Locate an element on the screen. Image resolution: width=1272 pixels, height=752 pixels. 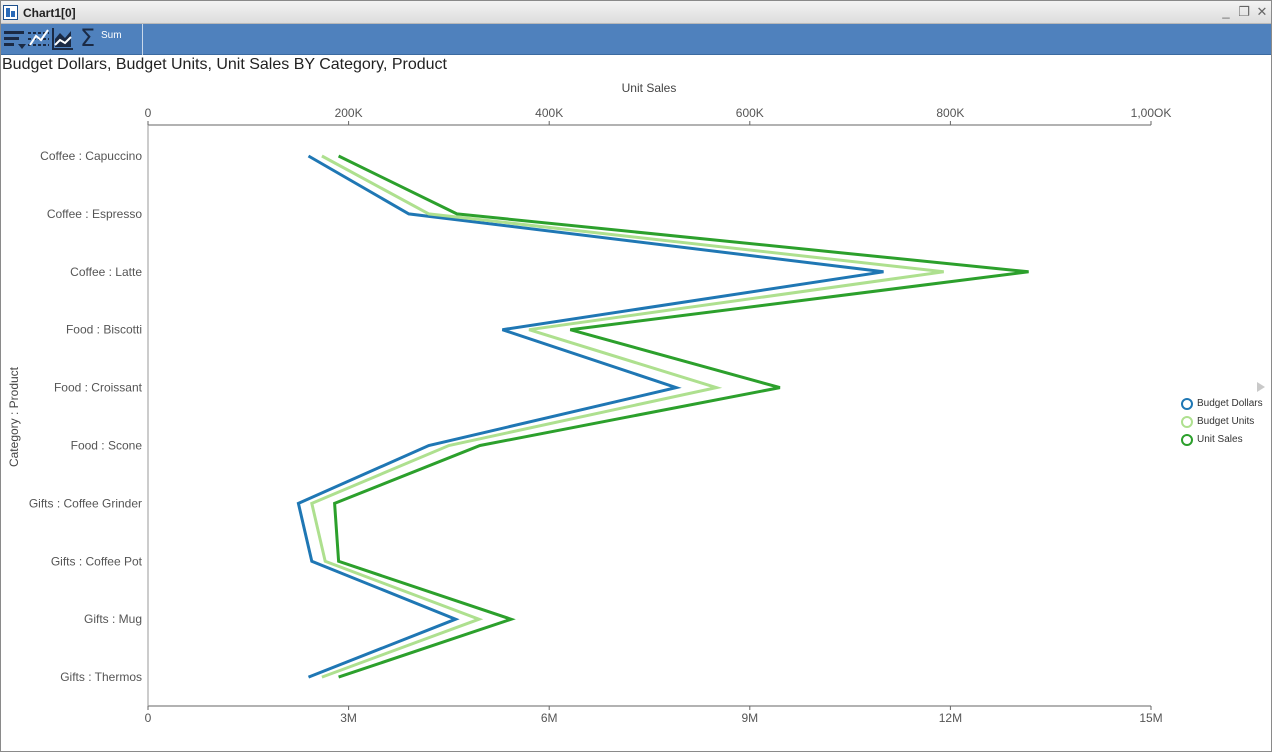
sum-icon: Σ is located at coordinates (88, 38).